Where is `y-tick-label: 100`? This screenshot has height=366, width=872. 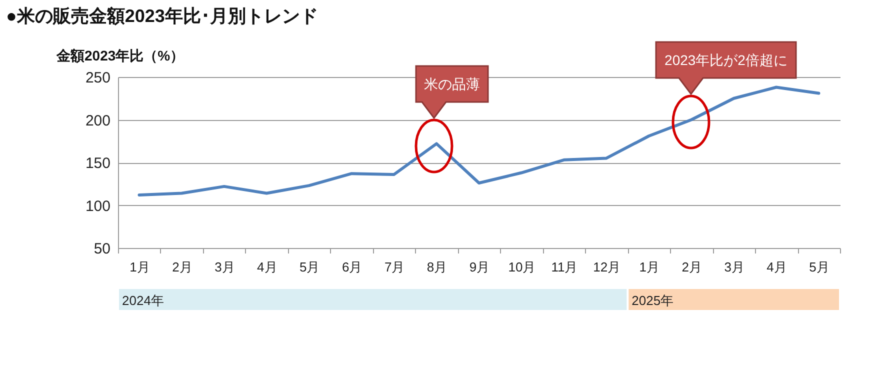
y-tick-label: 100 is located at coordinates (97, 206).